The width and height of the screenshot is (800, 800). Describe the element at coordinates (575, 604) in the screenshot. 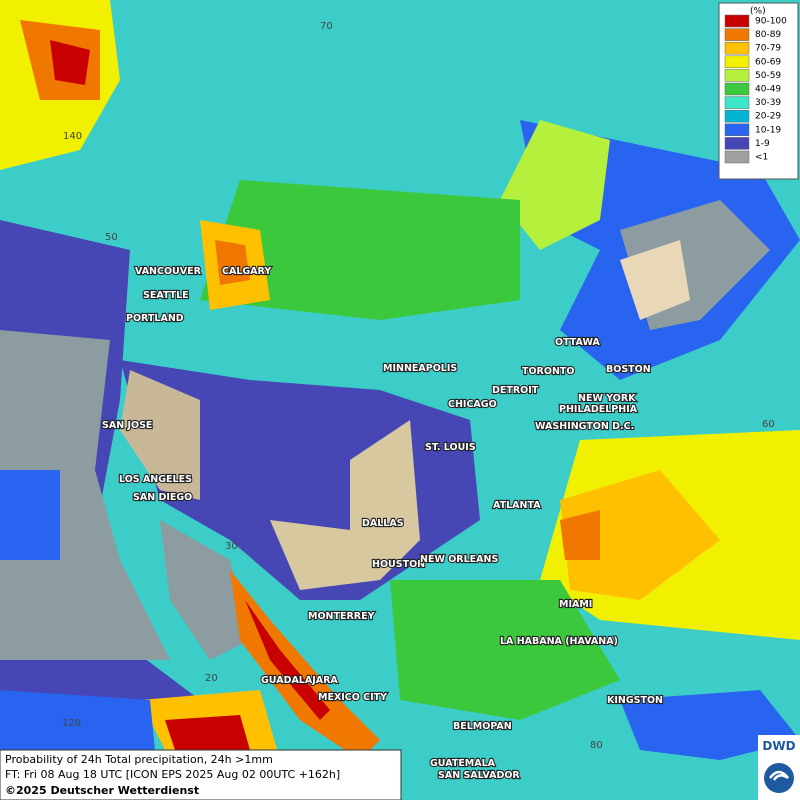

I see `city-label: MIAMI` at that location.